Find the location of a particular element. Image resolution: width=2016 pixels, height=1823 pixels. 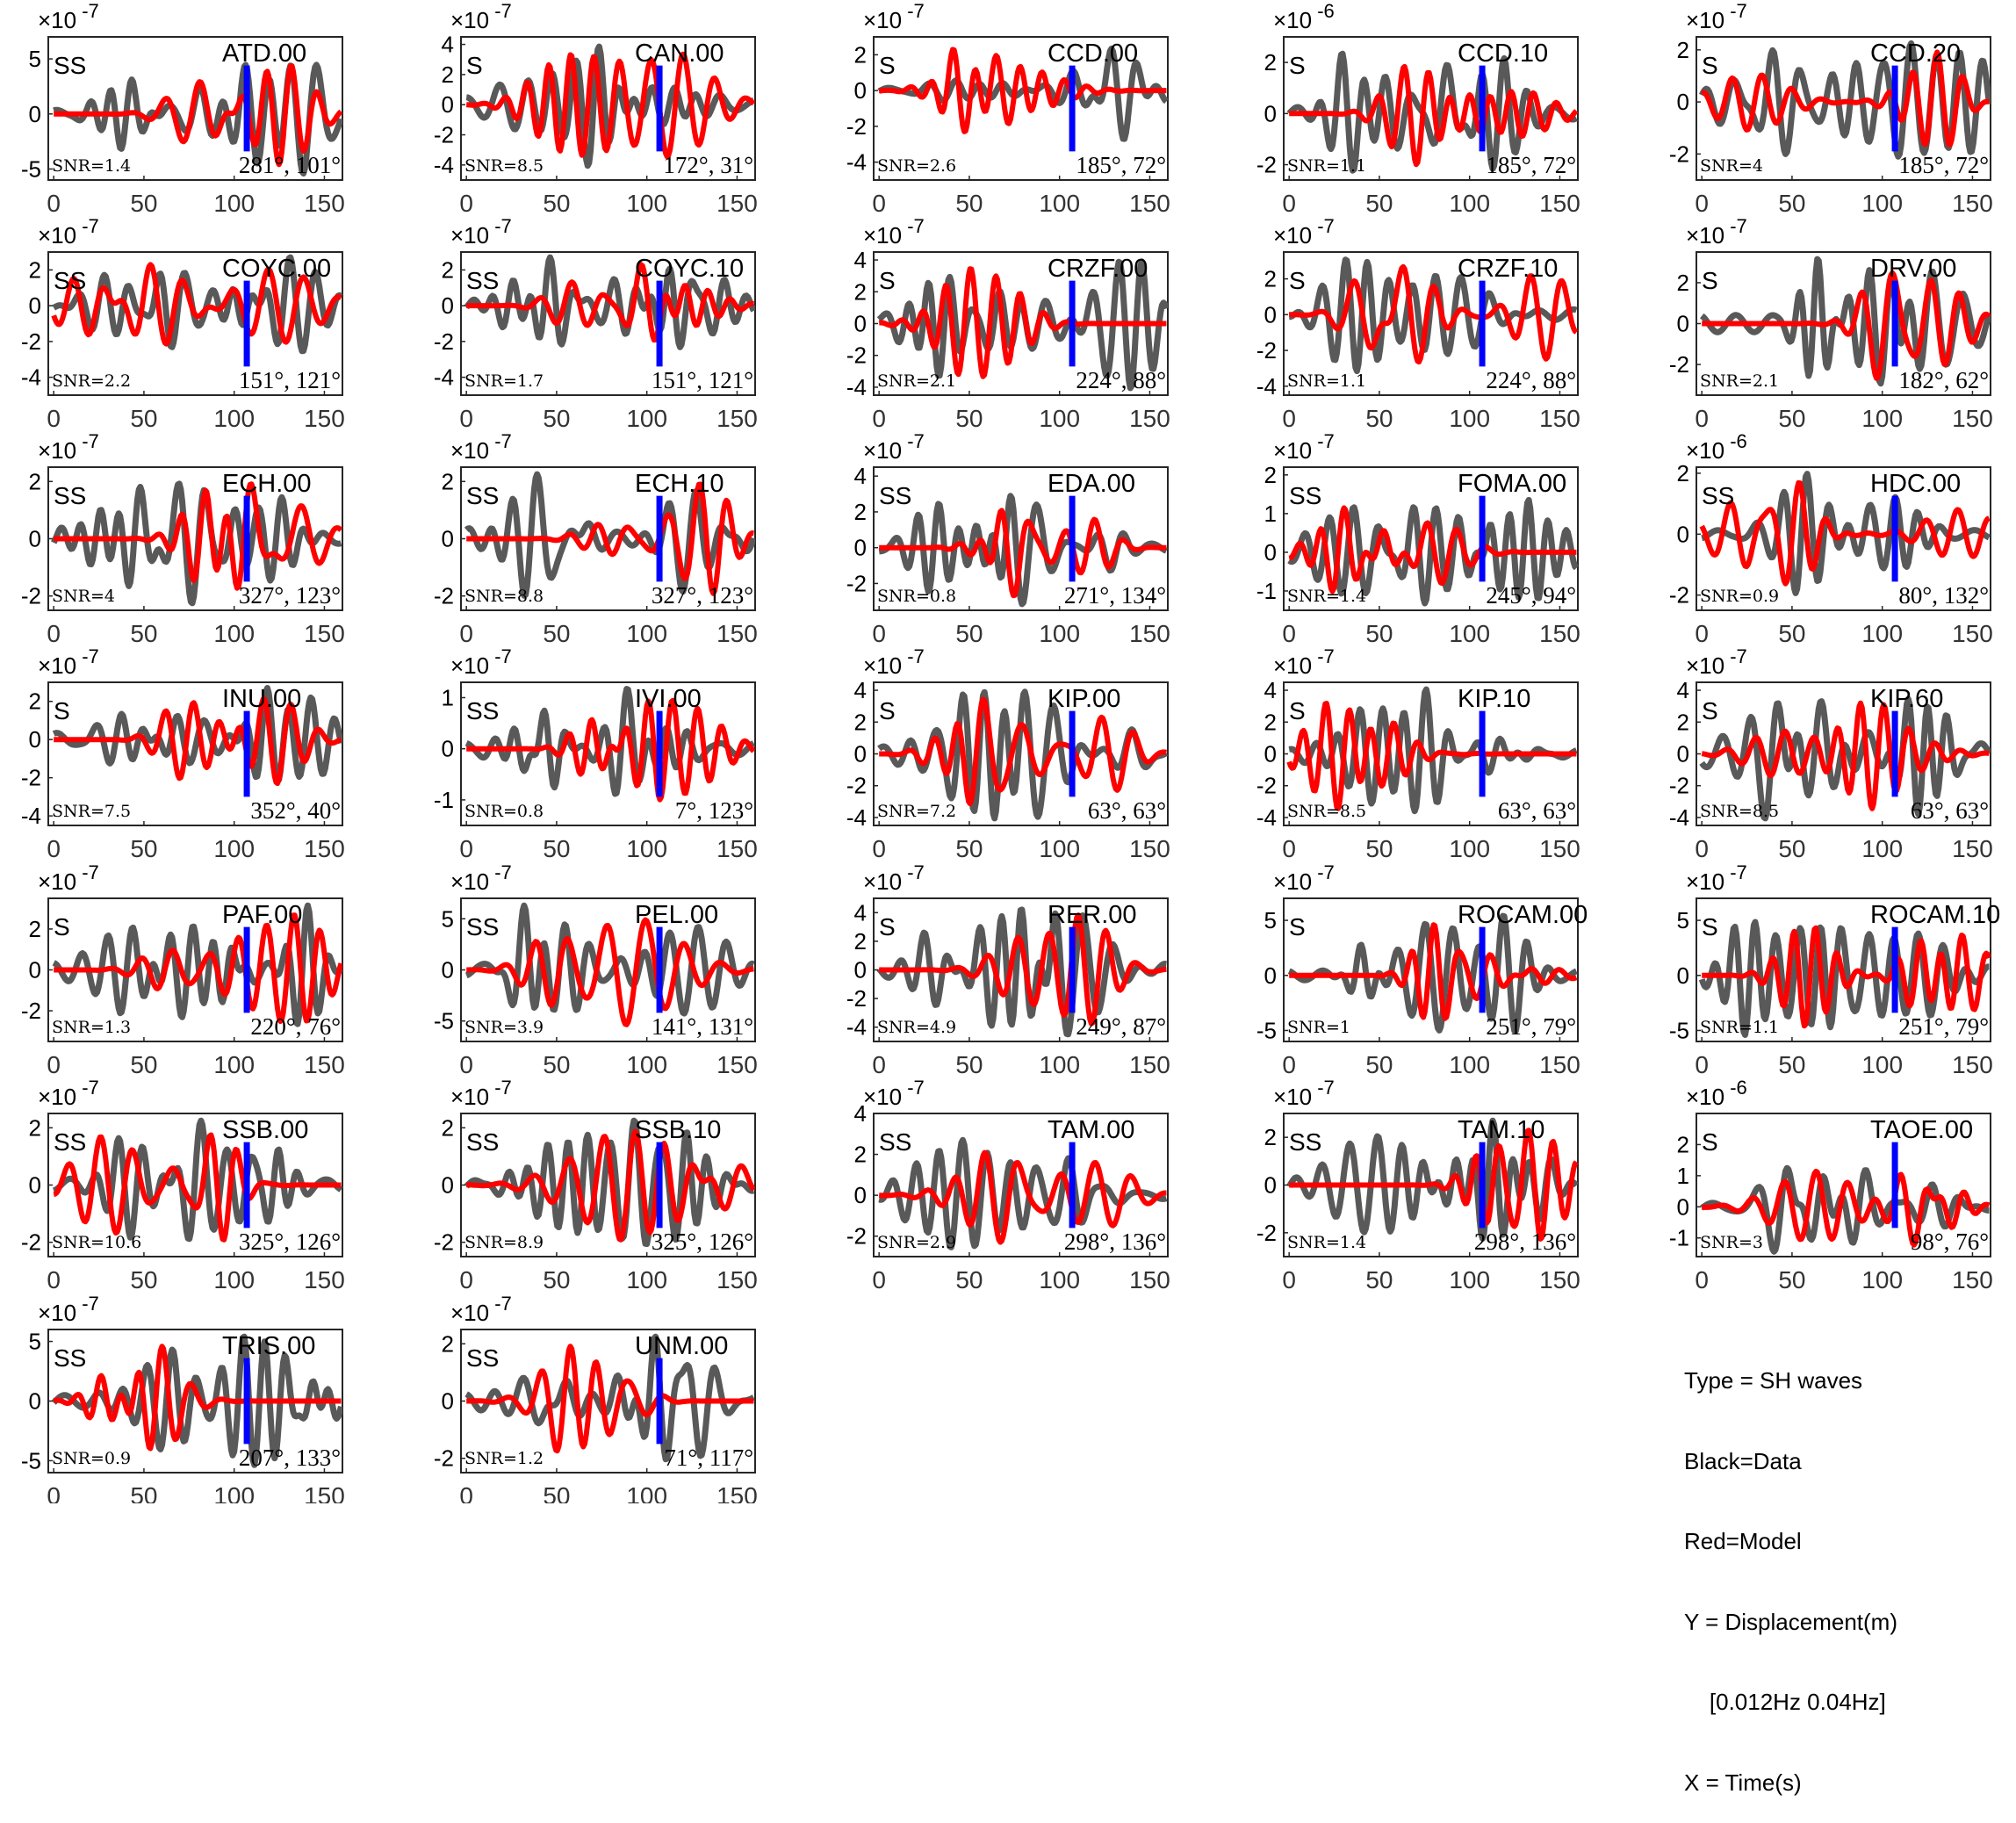

station-label: ECH.10 is located at coordinates (679, 484).